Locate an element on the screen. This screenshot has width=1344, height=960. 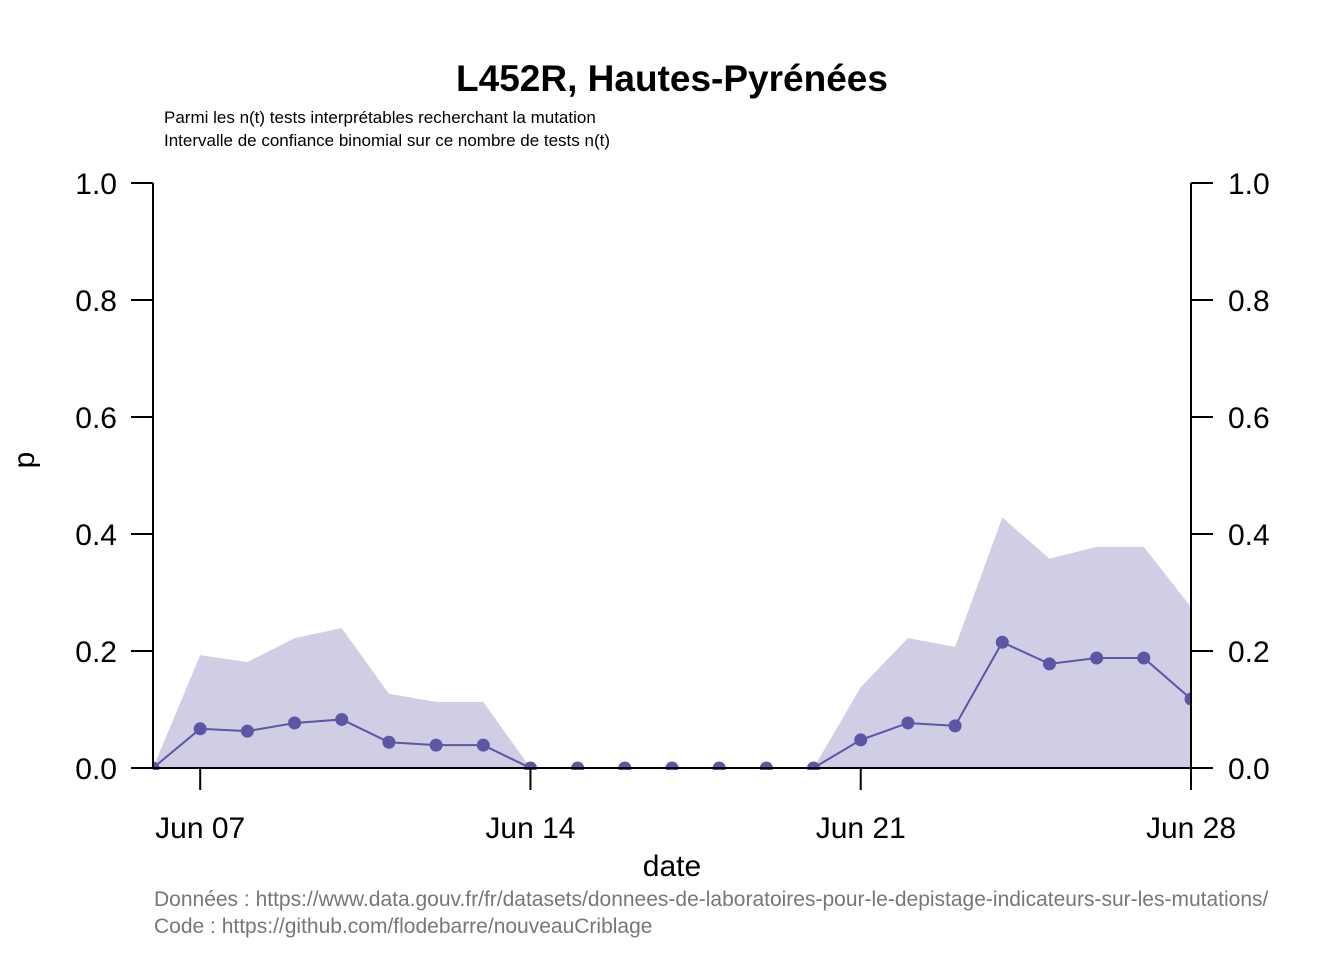
y-tick-label-right: 0.0 is located at coordinates (1249, 769).